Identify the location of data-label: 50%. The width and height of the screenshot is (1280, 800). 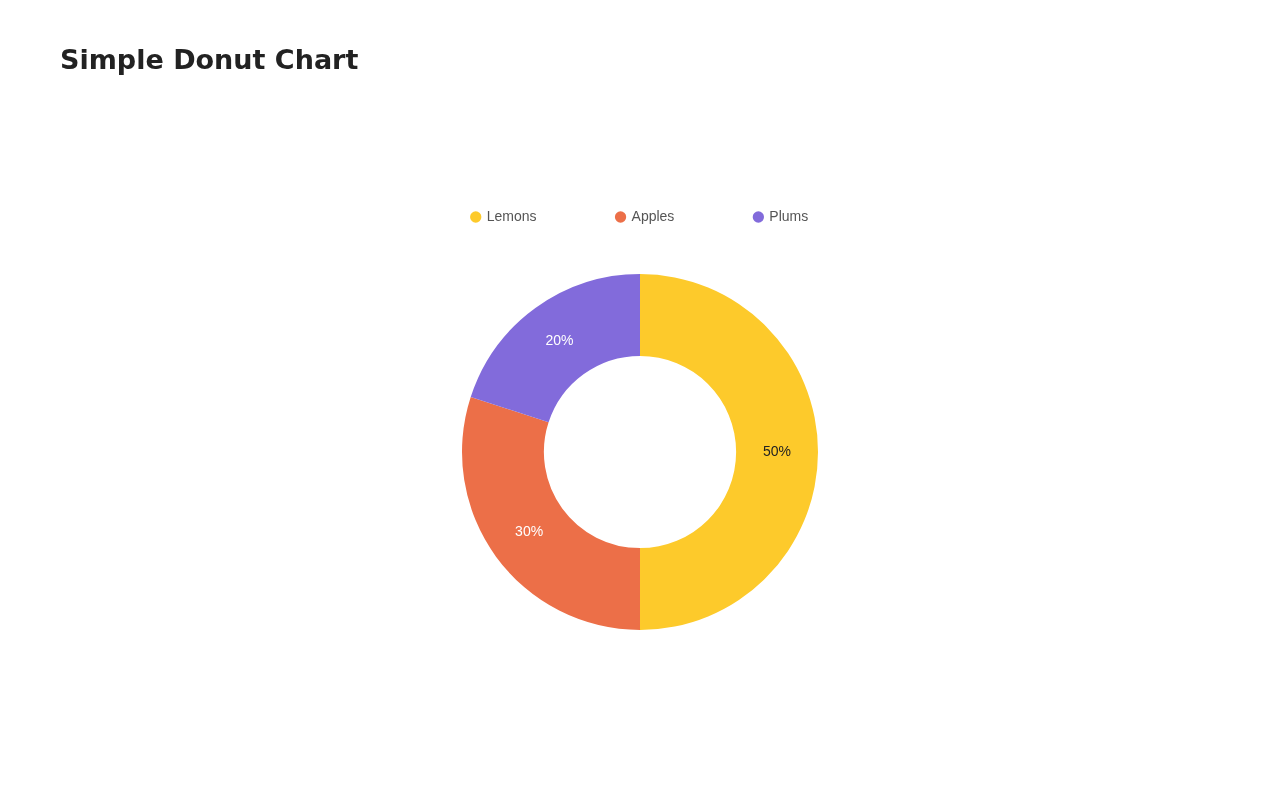
(777, 450).